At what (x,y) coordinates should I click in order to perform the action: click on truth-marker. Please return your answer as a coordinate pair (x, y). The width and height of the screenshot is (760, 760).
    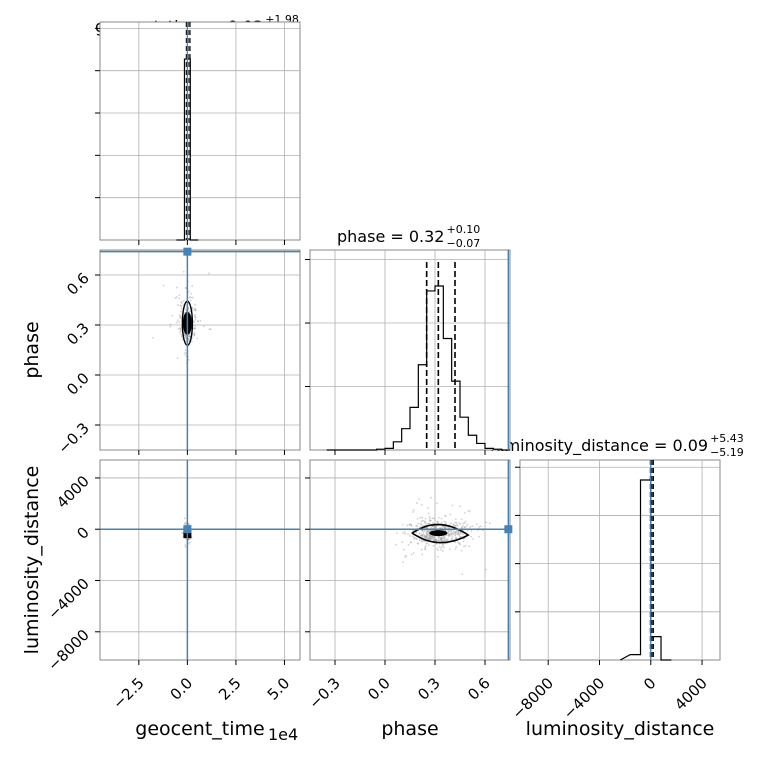
    Looking at the image, I should click on (508, 529).